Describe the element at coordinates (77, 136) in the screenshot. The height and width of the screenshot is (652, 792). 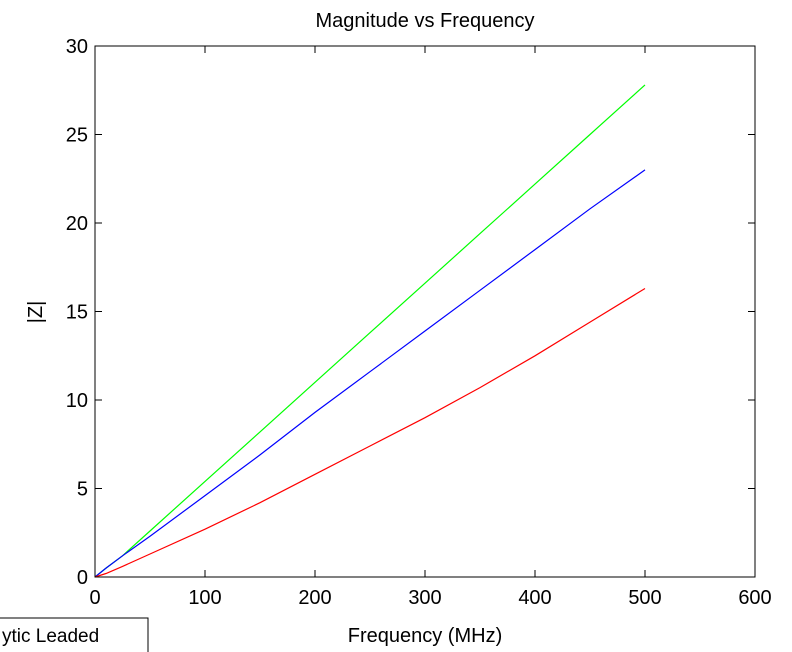
I see `y-tick-label: 25` at that location.